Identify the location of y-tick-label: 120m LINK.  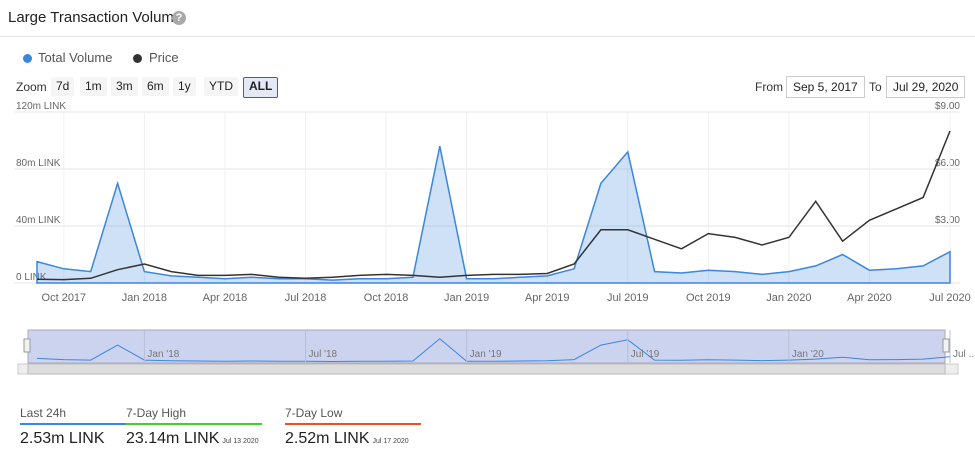
(41, 106).